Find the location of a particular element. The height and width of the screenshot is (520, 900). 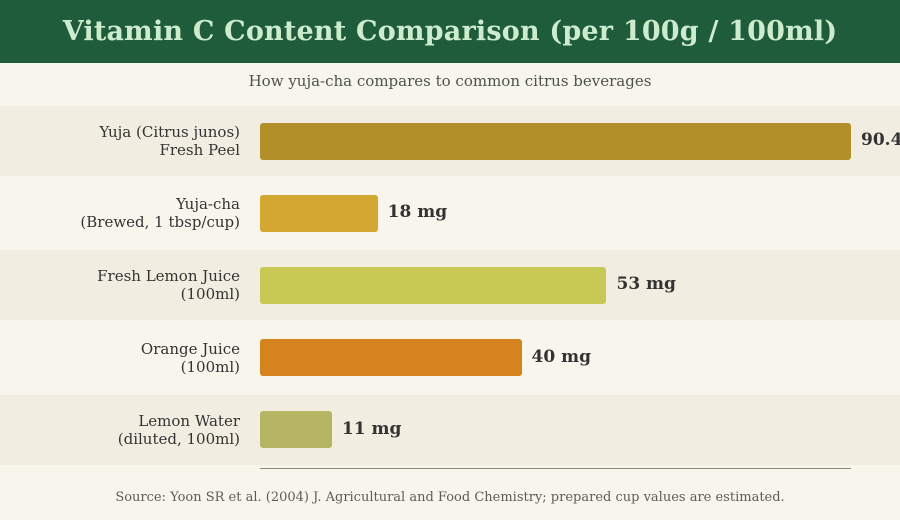

chart-row: Yuja (Citrus junos) Fresh Peel 90.4 is located at coordinates (450, 141).